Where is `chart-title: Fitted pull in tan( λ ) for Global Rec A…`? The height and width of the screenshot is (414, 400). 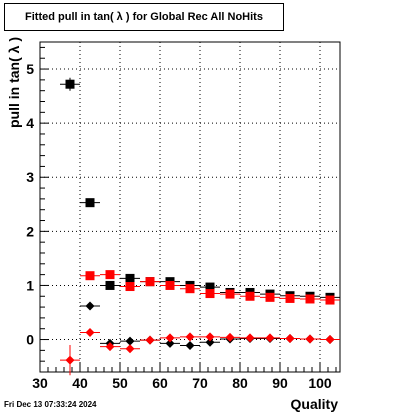 chart-title: Fitted pull in tan( λ ) for Global Rec A… is located at coordinates (144, 17).